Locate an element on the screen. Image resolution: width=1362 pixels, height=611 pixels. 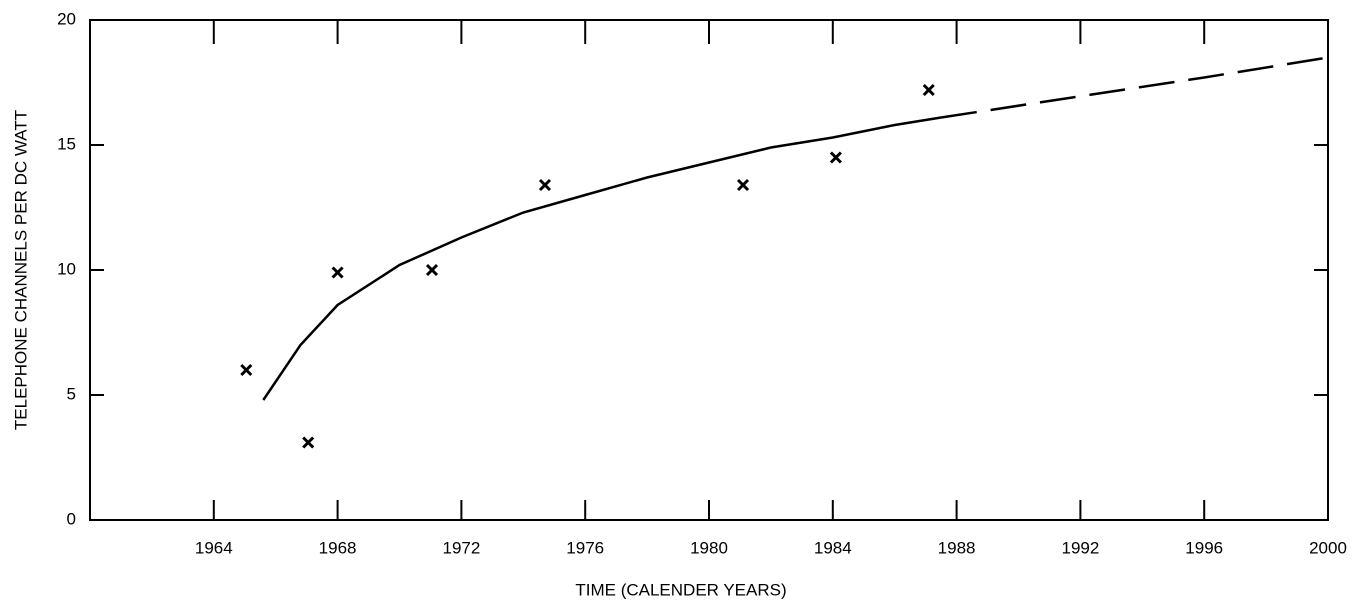
x-tick-label: 1992 is located at coordinates (1080, 547).